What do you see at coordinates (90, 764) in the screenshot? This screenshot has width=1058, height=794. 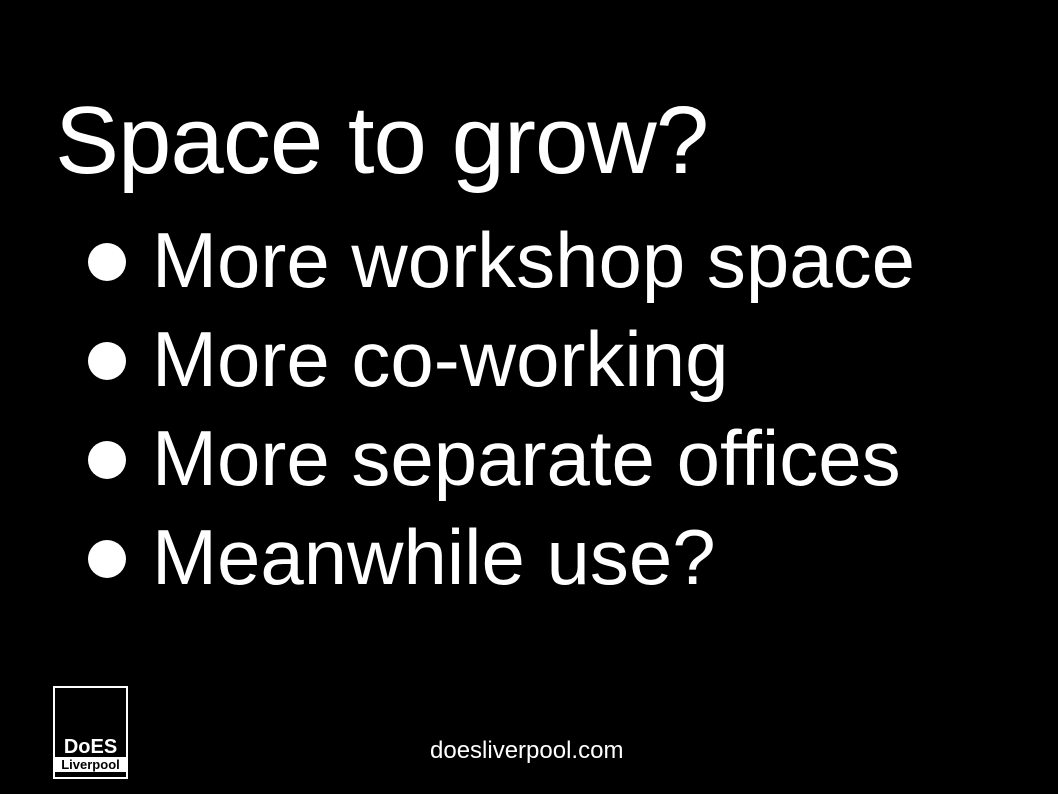 I see `logo-text-liverpool: Liverpool` at bounding box center [90, 764].